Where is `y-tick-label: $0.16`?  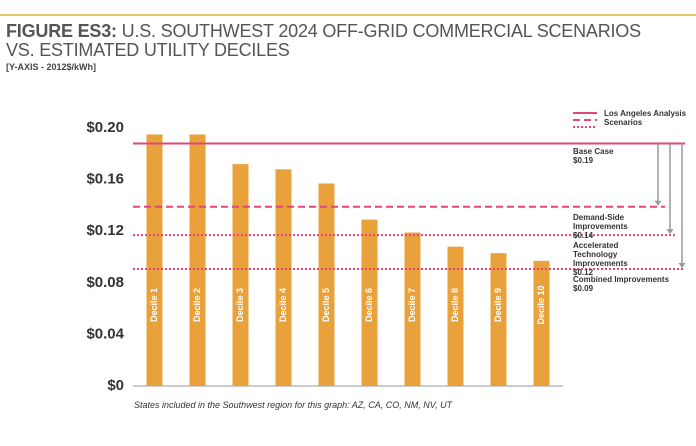 y-tick-label: $0.16 is located at coordinates (105, 179).